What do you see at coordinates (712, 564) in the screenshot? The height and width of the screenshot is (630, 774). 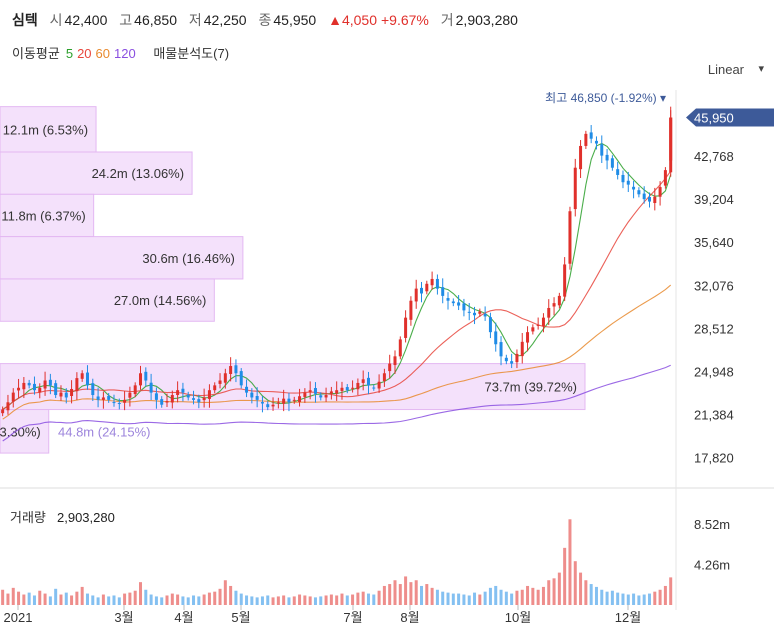 I see `volume-tick-label: 4.26m` at bounding box center [712, 564].